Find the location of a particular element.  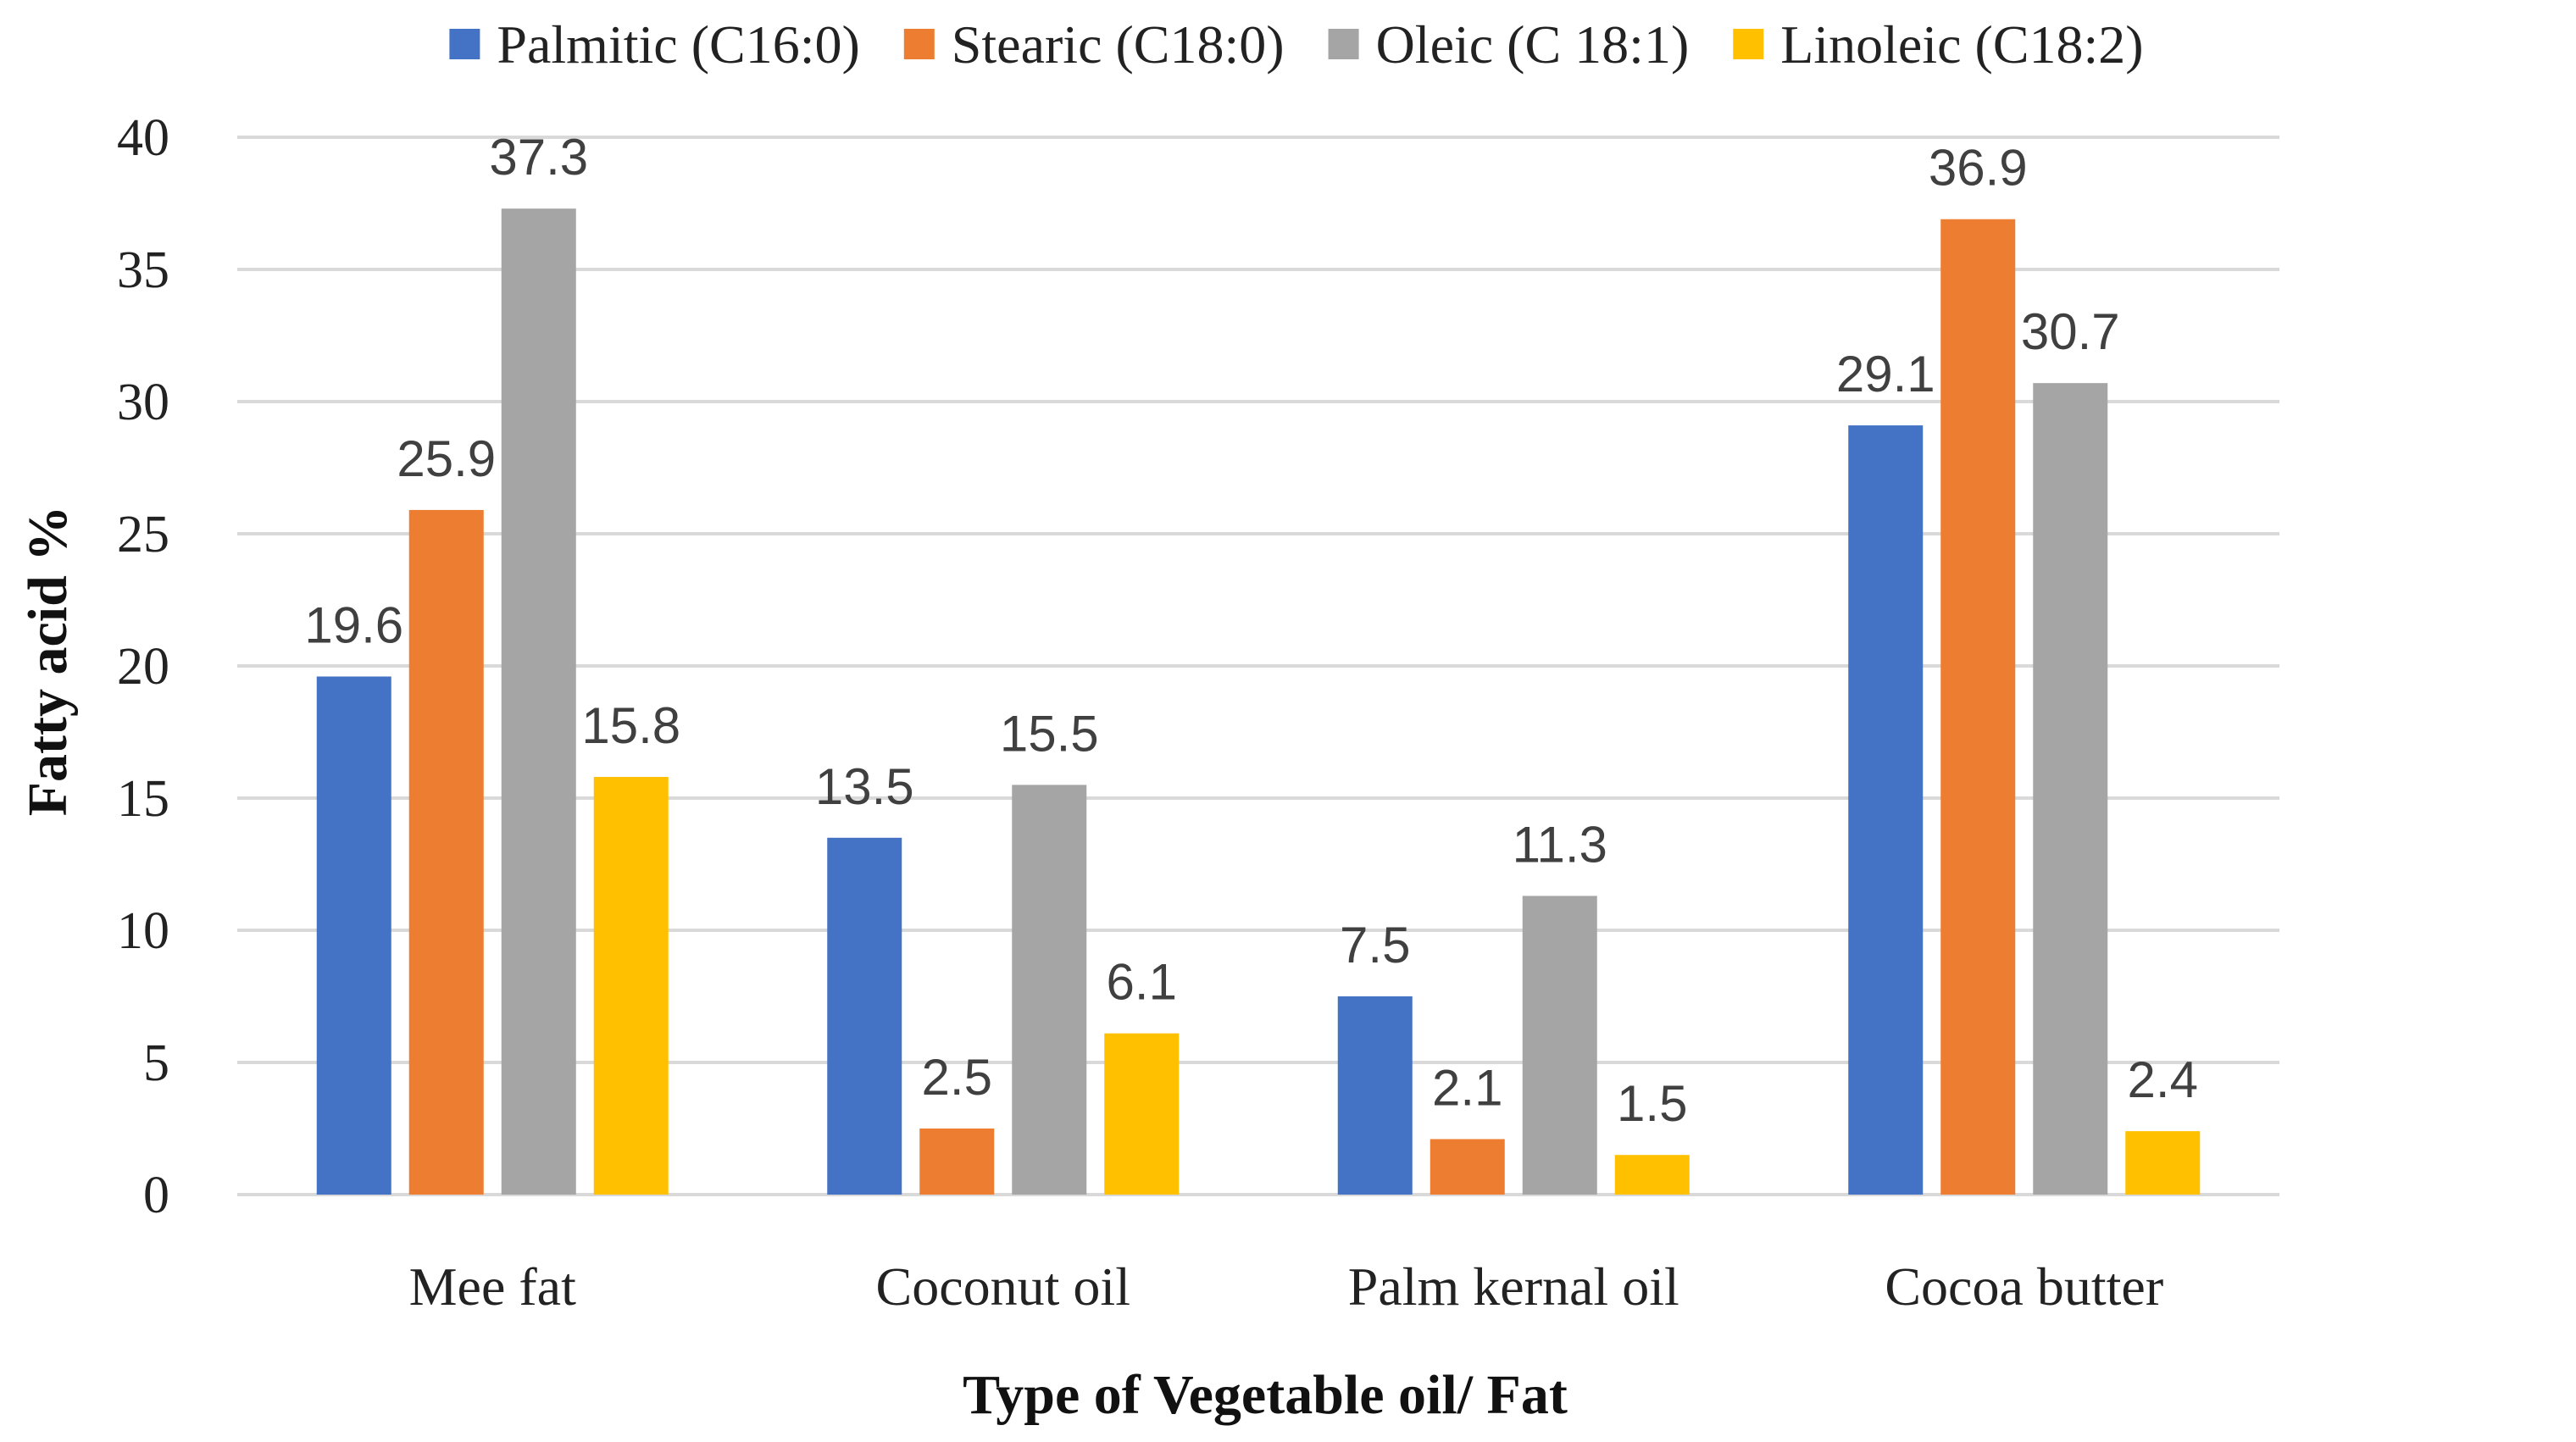

x-category-label: Palm kernal oil is located at coordinates (1513, 1286).